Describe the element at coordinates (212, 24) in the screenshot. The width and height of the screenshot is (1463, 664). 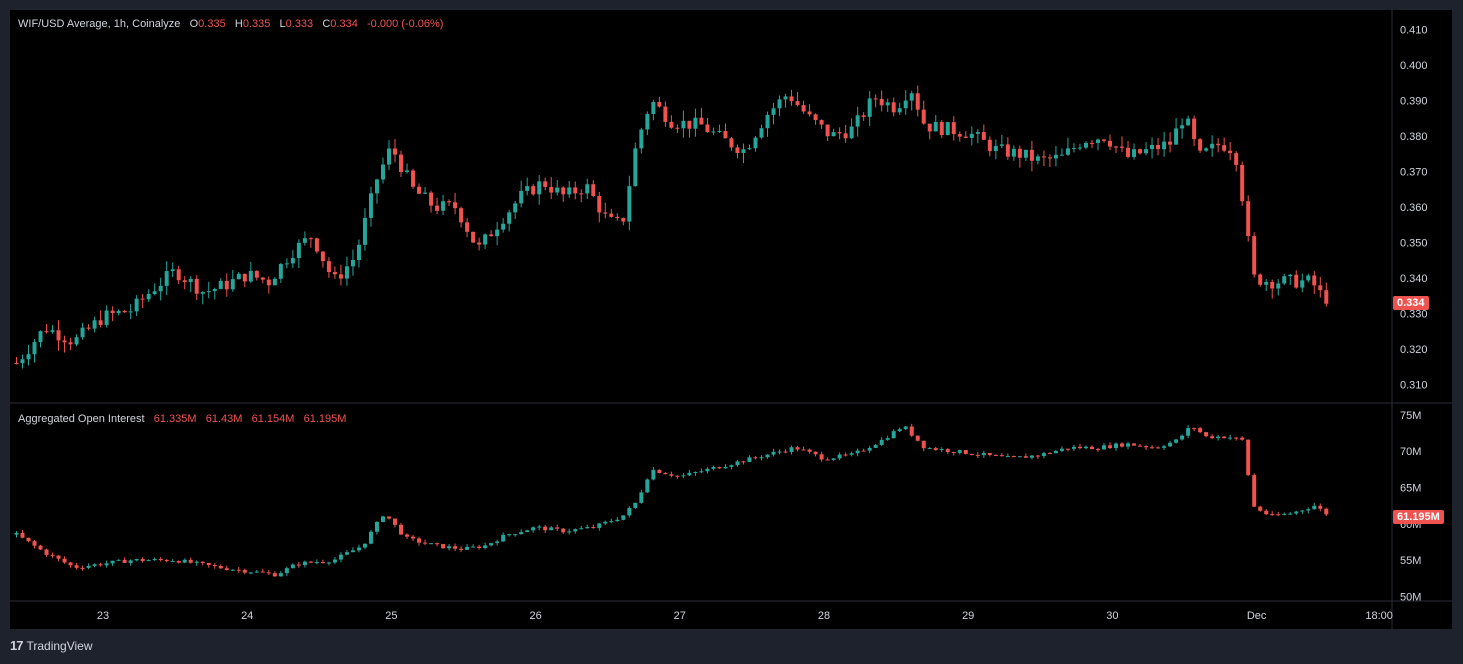
I see `open-value: 0.335` at that location.